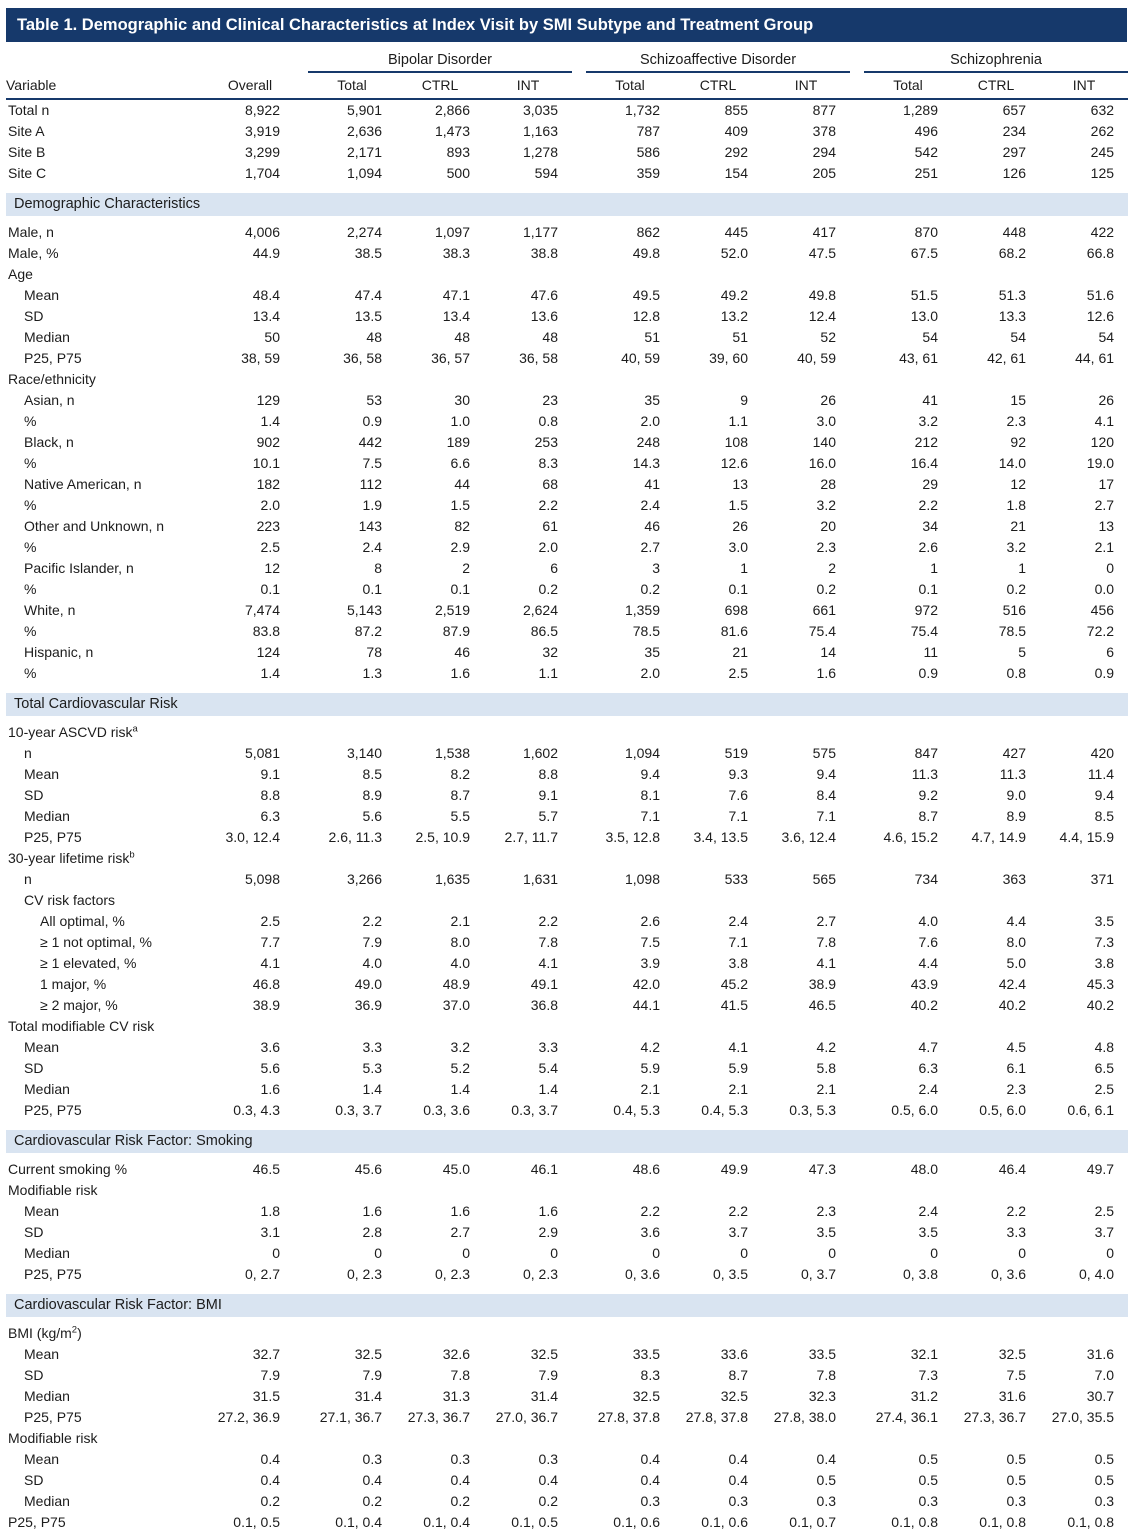 The image size is (1133, 1536). Describe the element at coordinates (648, 232) in the screenshot. I see `cell: 862` at that location.